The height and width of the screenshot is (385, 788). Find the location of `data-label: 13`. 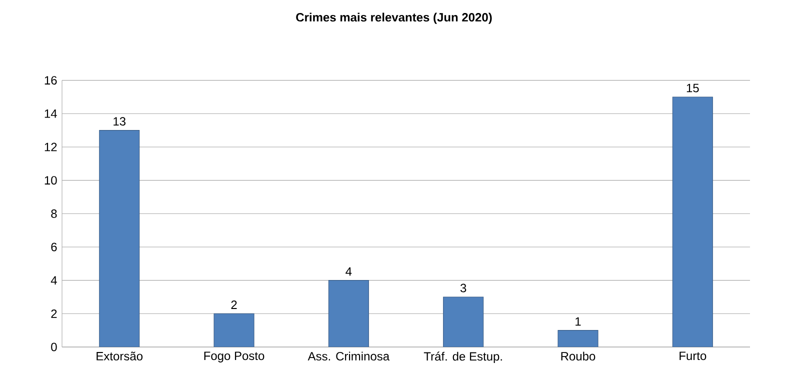

data-label: 13 is located at coordinates (120, 121).